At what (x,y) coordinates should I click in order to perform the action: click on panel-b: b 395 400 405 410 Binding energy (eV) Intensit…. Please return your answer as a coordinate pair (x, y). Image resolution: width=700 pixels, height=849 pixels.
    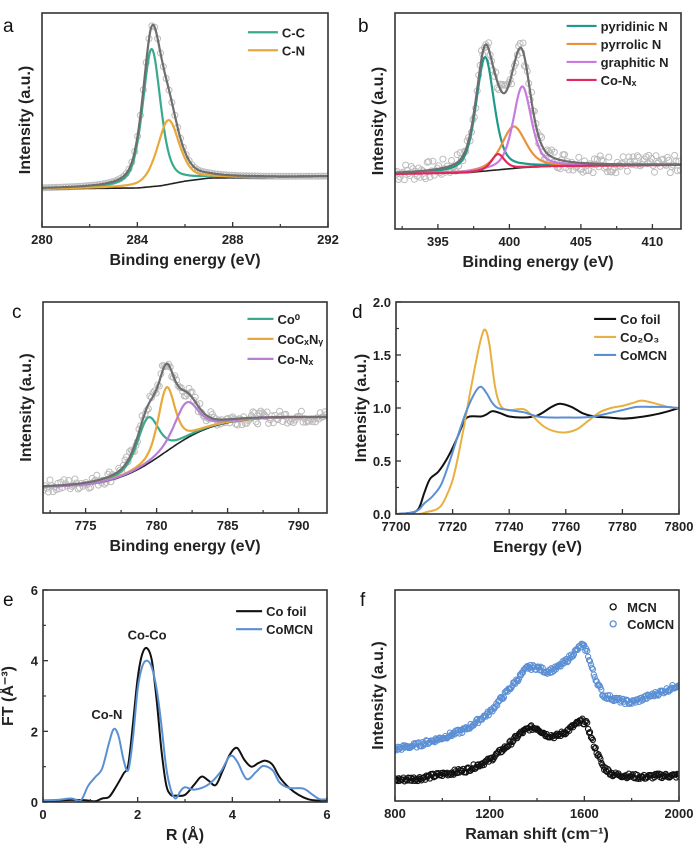
    Looking at the image, I should click on (520, 141).